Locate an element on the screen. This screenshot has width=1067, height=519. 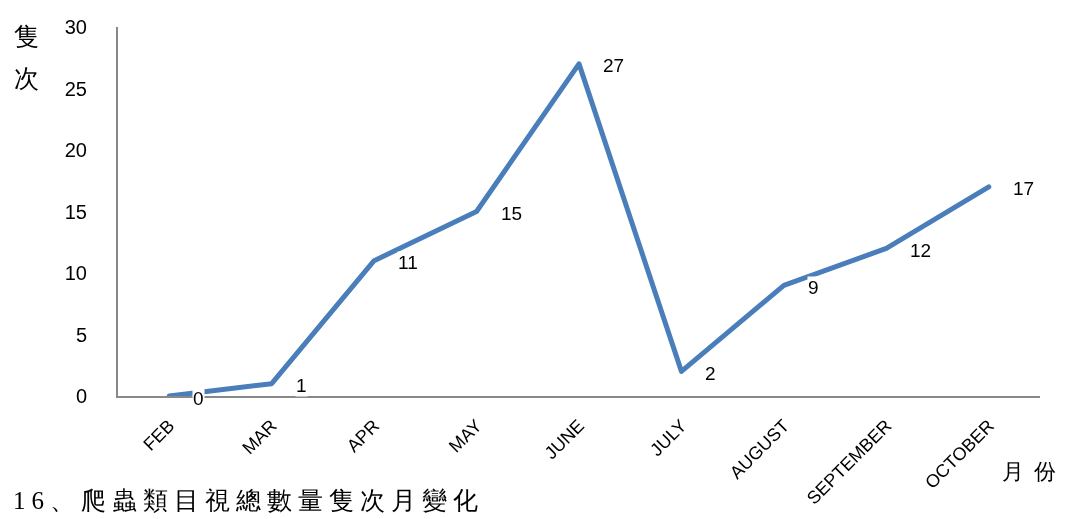
x-tick-label: FEB is located at coordinates (159, 435).